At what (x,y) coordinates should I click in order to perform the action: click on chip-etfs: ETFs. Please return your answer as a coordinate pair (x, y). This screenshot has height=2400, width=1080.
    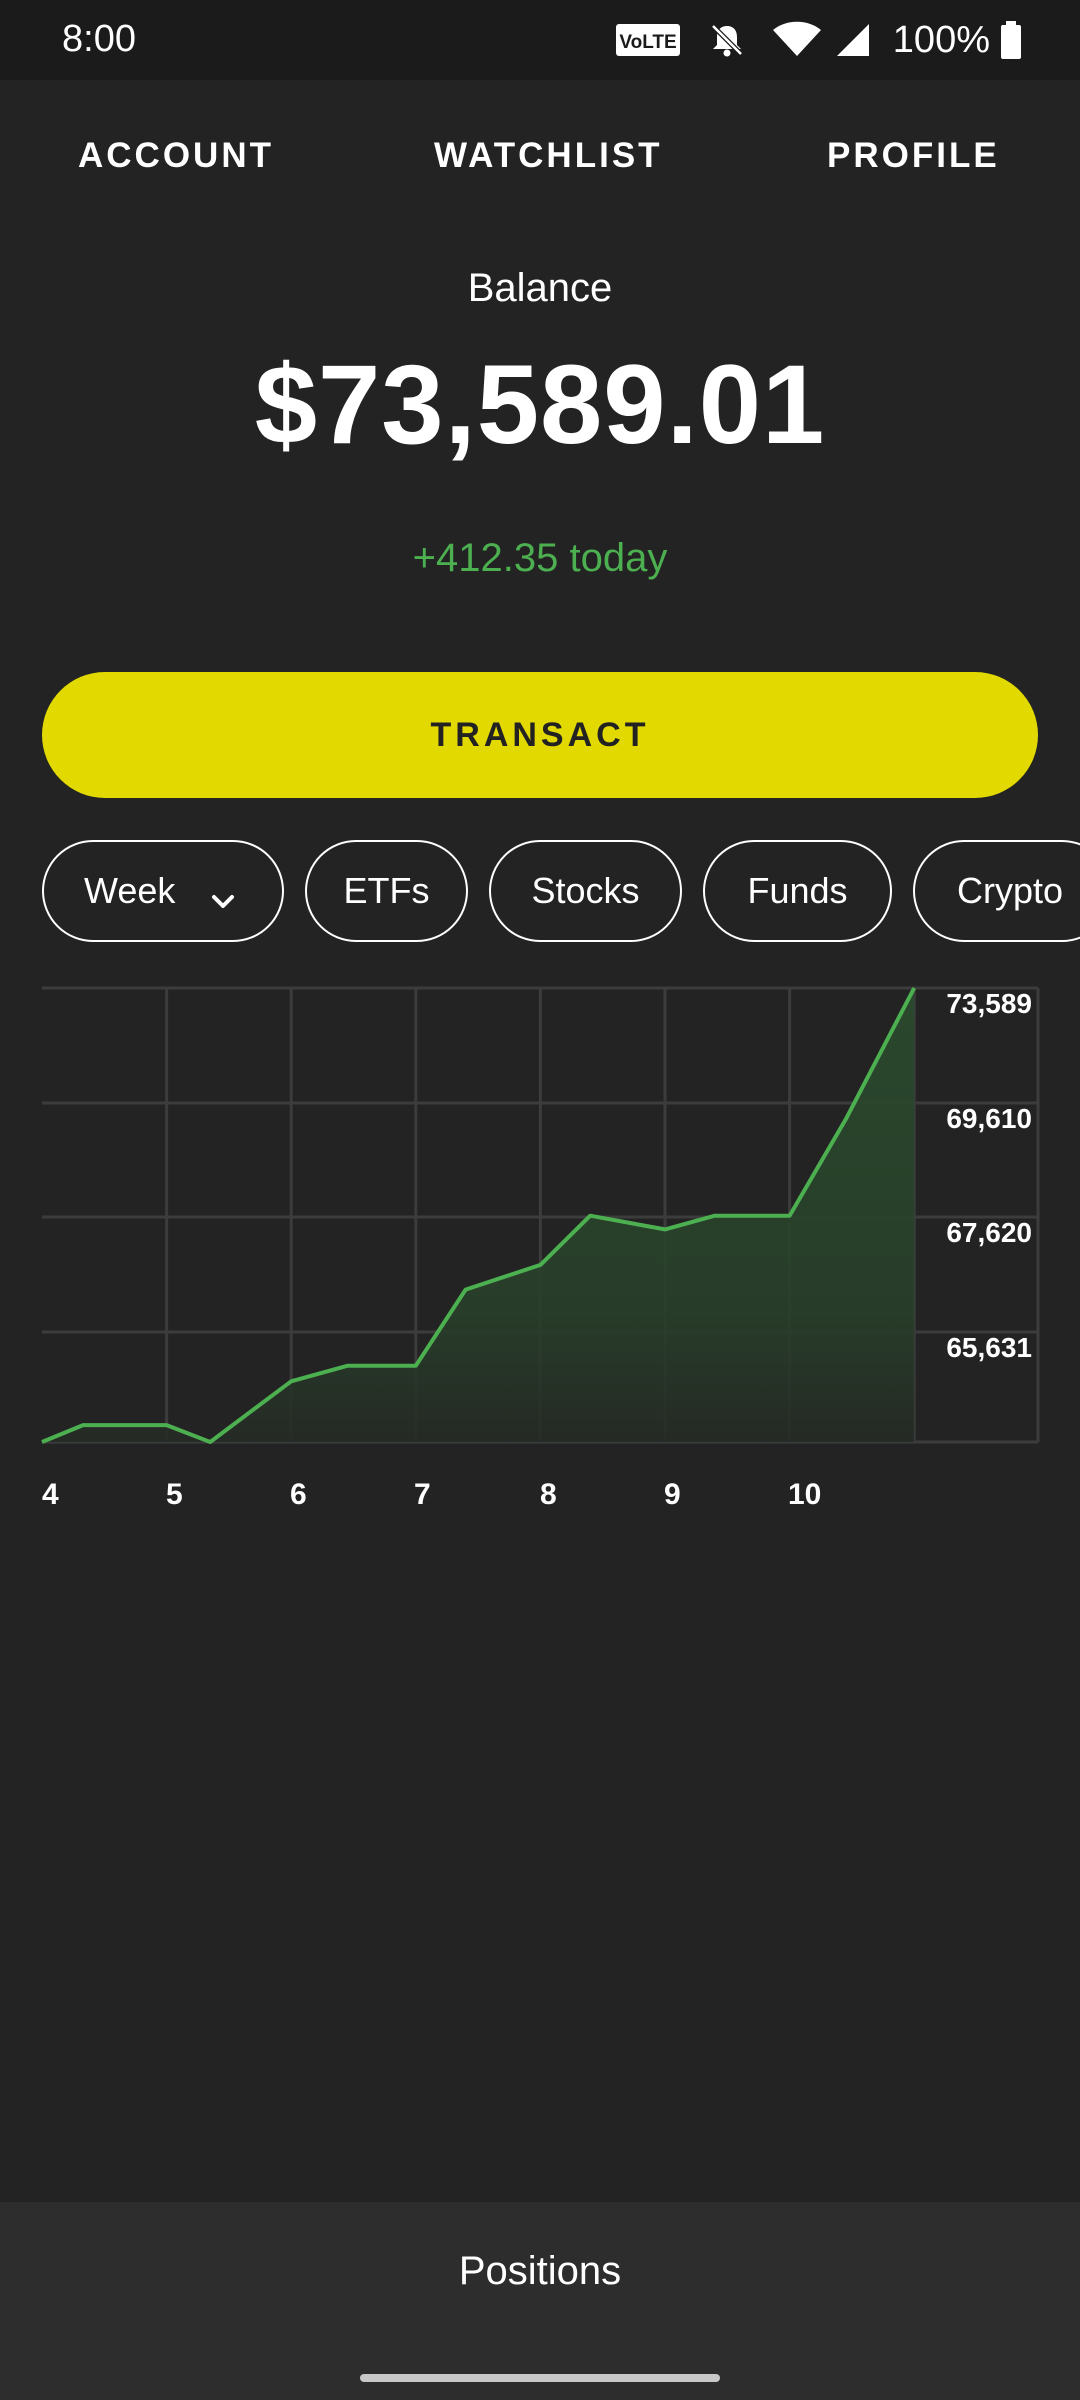
    Looking at the image, I should click on (386, 891).